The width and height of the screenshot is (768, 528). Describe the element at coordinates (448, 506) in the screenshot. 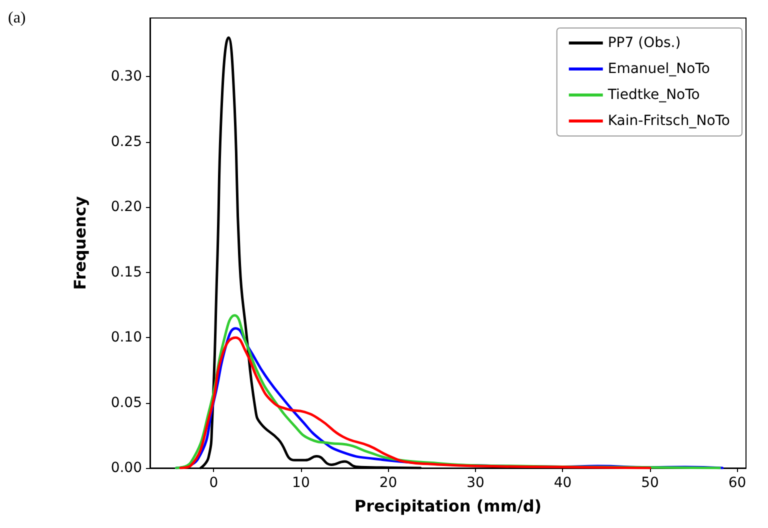

I see `x-axis-title: Precipitation (mm/d)` at that location.